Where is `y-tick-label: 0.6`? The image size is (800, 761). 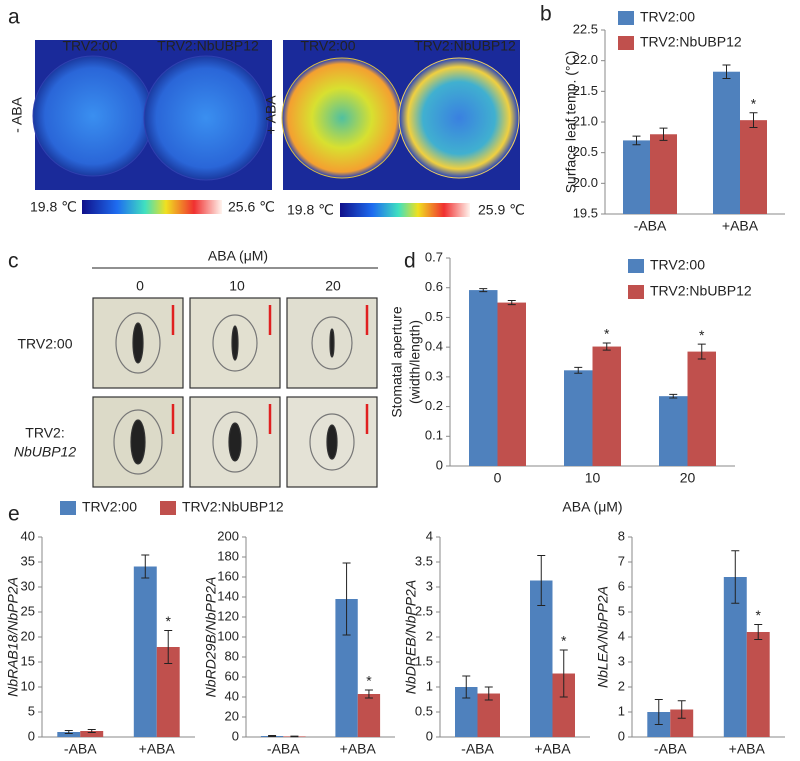 y-tick-label: 0.6 is located at coordinates (434, 286).